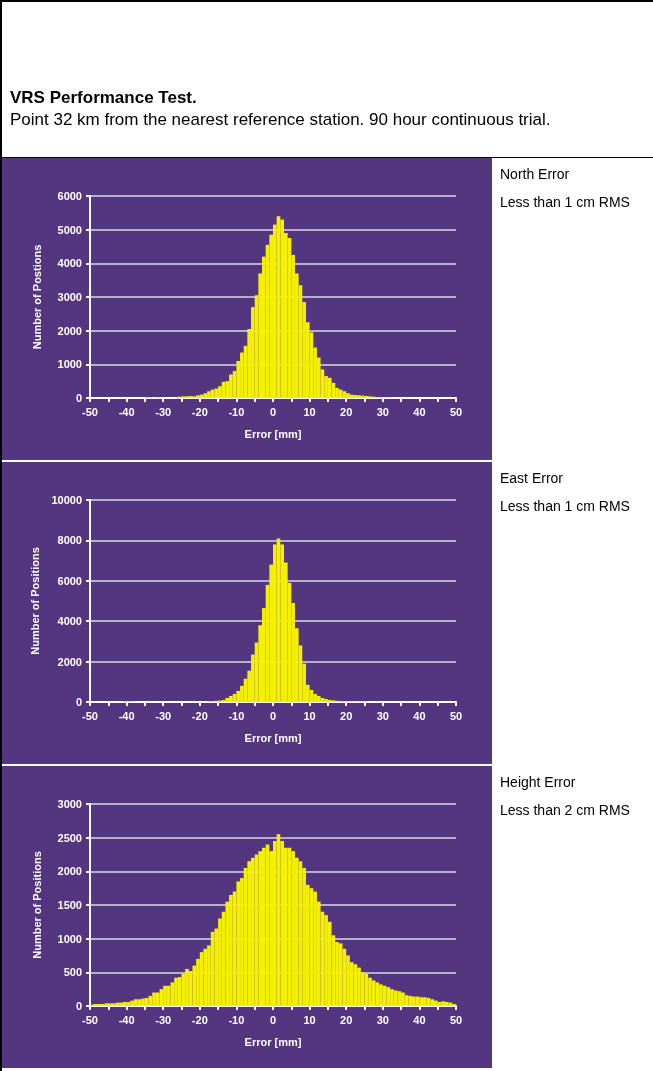 The image size is (653, 1071). I want to click on chart-subtitle: Point 32 km from the nearest reference station. 90 hour continuous trial., so click(281, 120).